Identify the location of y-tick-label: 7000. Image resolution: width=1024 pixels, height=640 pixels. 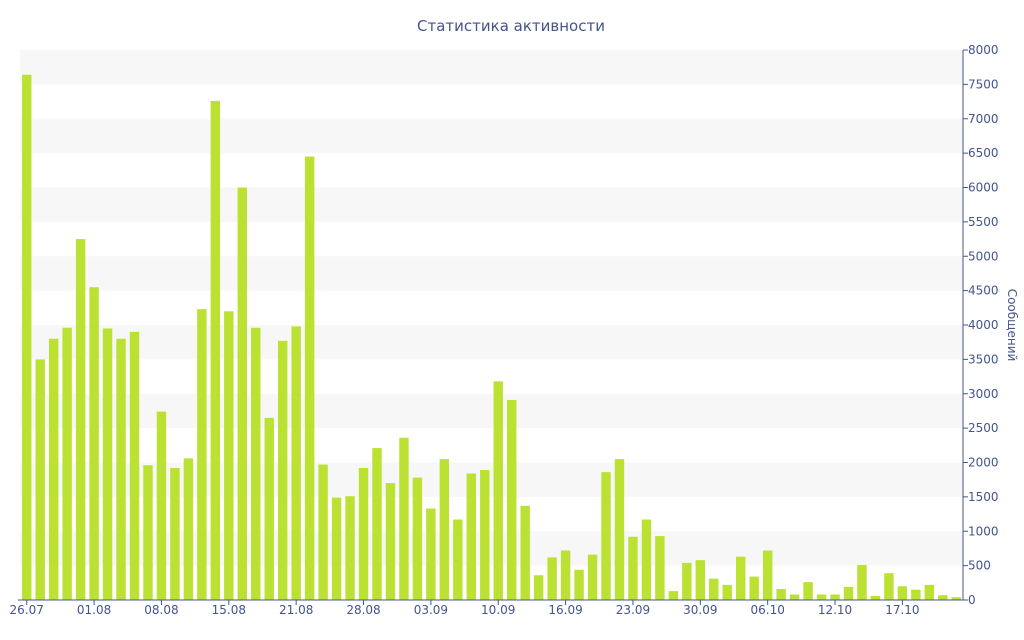
(983, 119).